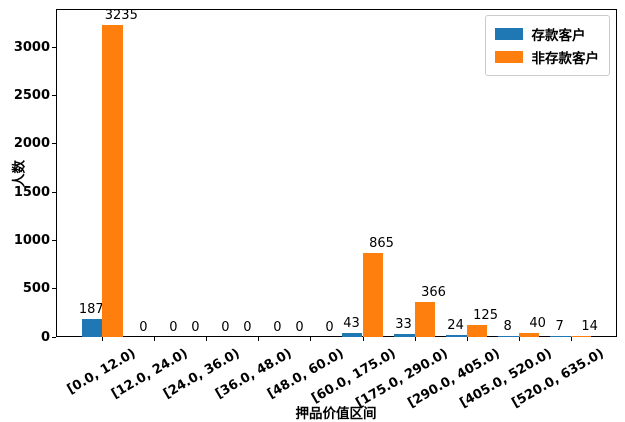 This screenshot has width=625, height=422. I want to click on legend-item-non-deposit: 非存款客户, so click(547, 57).